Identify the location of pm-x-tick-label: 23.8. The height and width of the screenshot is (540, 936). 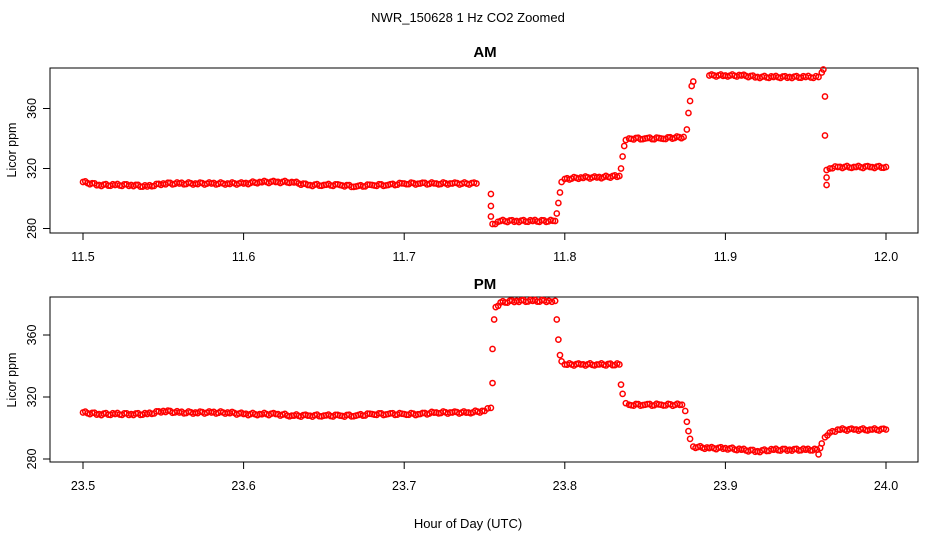
(565, 486).